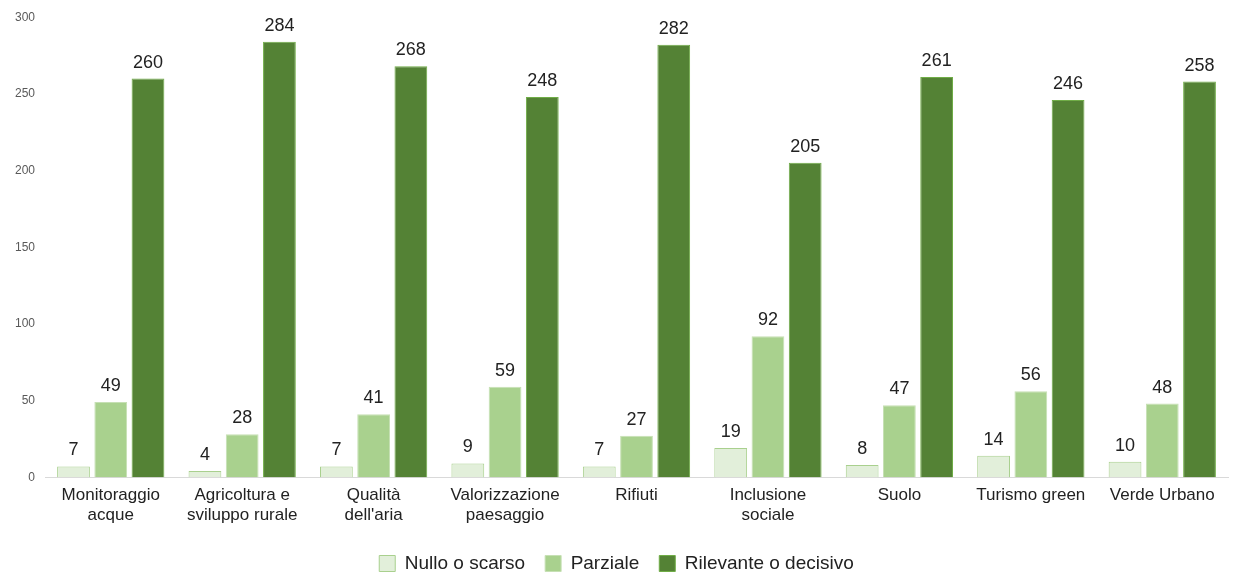 The width and height of the screenshot is (1238, 583). What do you see at coordinates (1031, 495) in the screenshot?
I see `x-tick-label: Turismo green` at bounding box center [1031, 495].